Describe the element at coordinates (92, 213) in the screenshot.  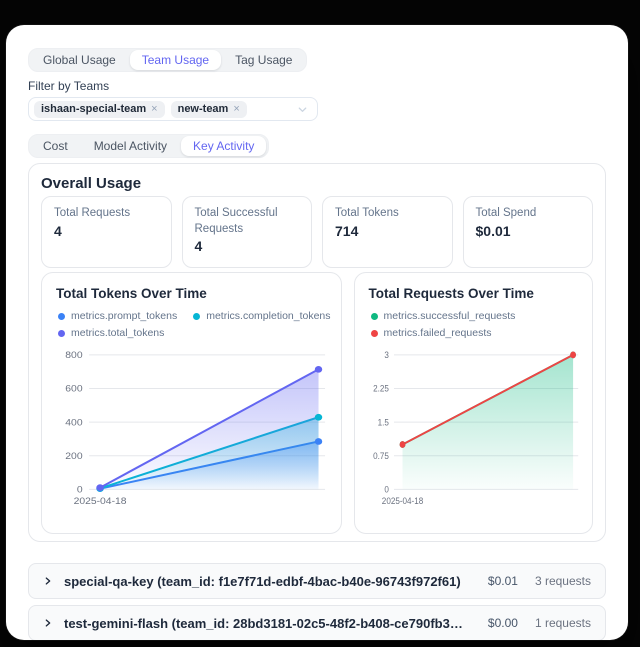
I see `stat-label: Total Requests` at that location.